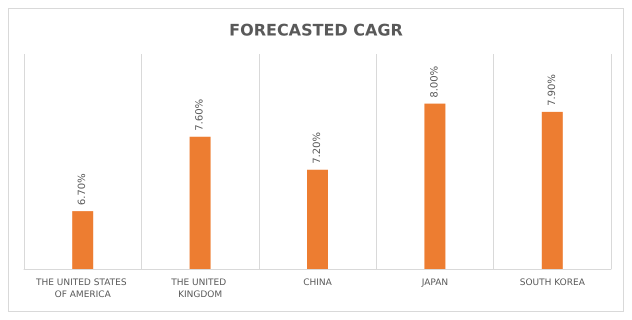 The height and width of the screenshot is (320, 632). I want to click on x-tick-label: JAPAN, so click(434, 283).